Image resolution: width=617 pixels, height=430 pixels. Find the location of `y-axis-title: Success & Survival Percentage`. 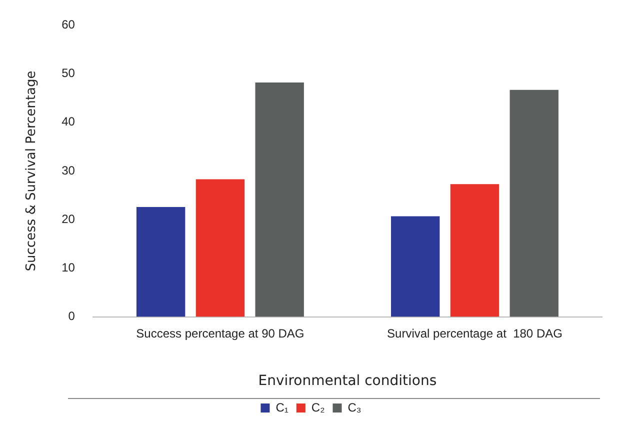

y-axis-title: Success & Survival Percentage is located at coordinates (32, 171).